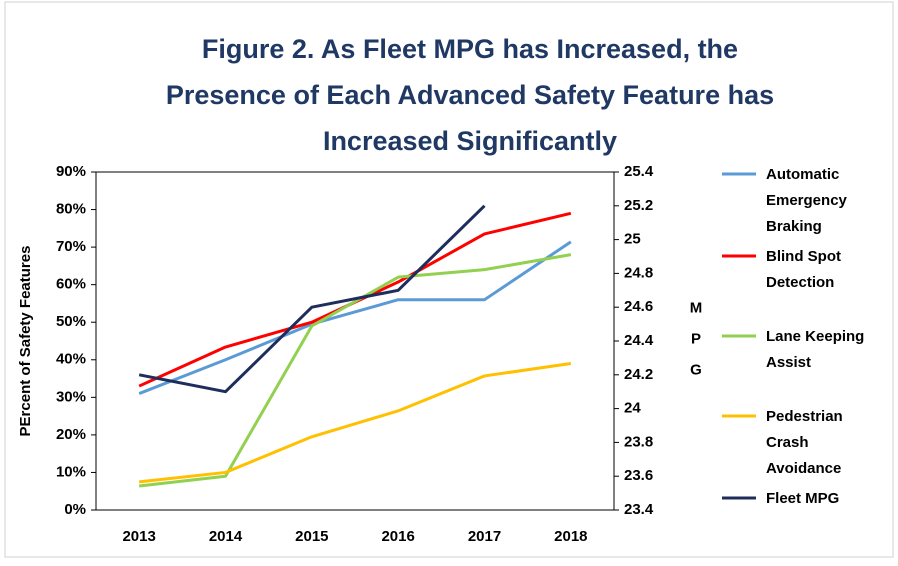  I want to click on y2-tick-label: 23.8, so click(638, 441).